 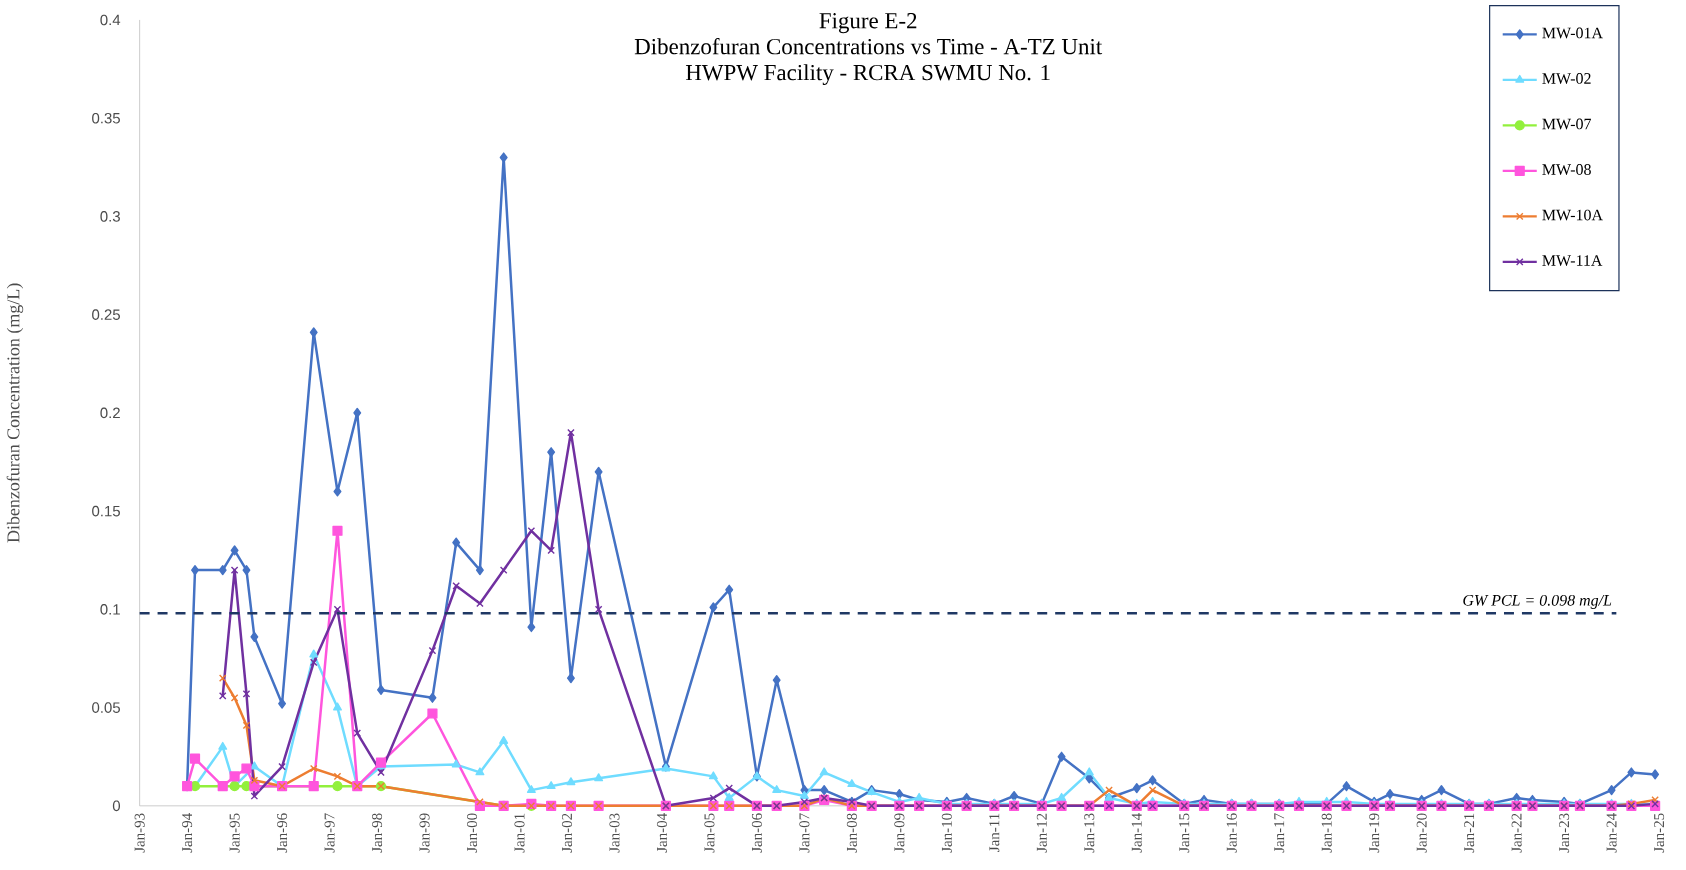 What do you see at coordinates (1421, 833) in the screenshot?
I see `x-tick-label: Jan-20` at bounding box center [1421, 833].